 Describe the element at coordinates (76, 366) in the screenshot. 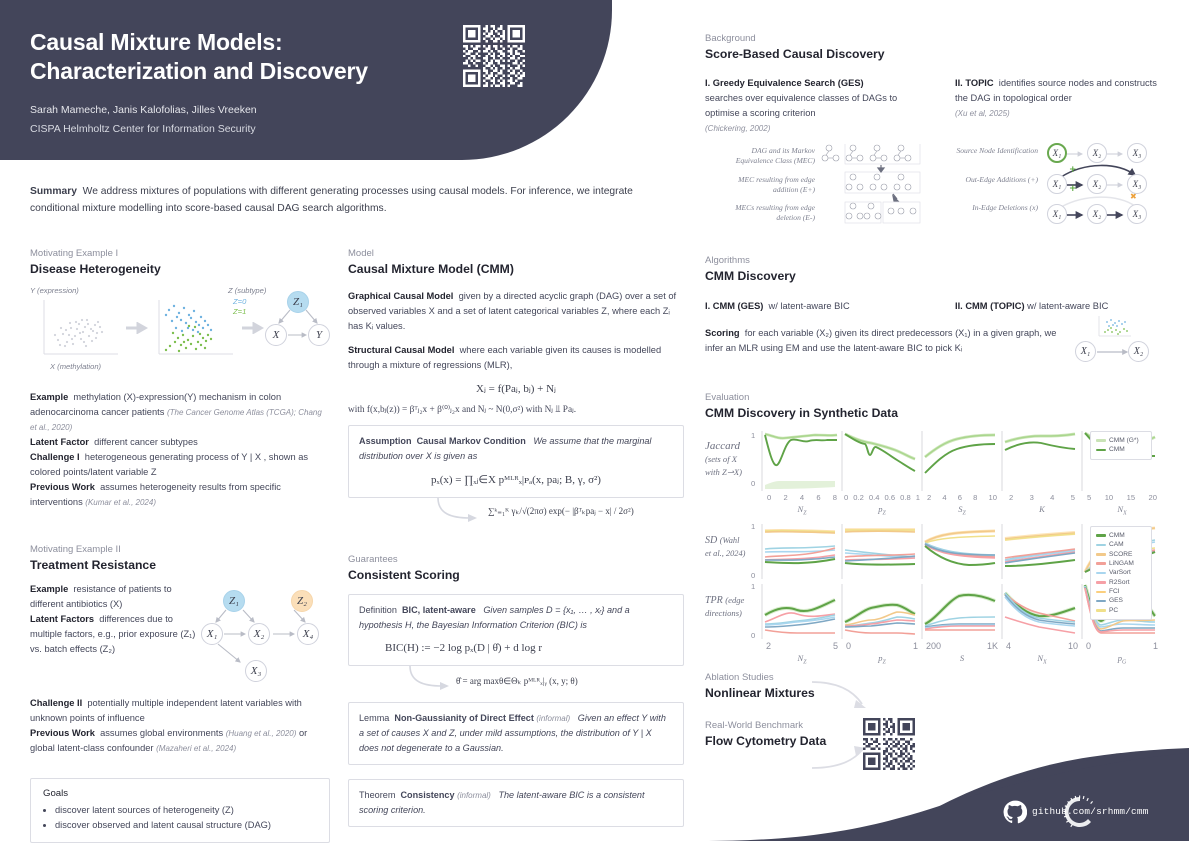

I see `fig1-x-label: X (methylation)` at that location.